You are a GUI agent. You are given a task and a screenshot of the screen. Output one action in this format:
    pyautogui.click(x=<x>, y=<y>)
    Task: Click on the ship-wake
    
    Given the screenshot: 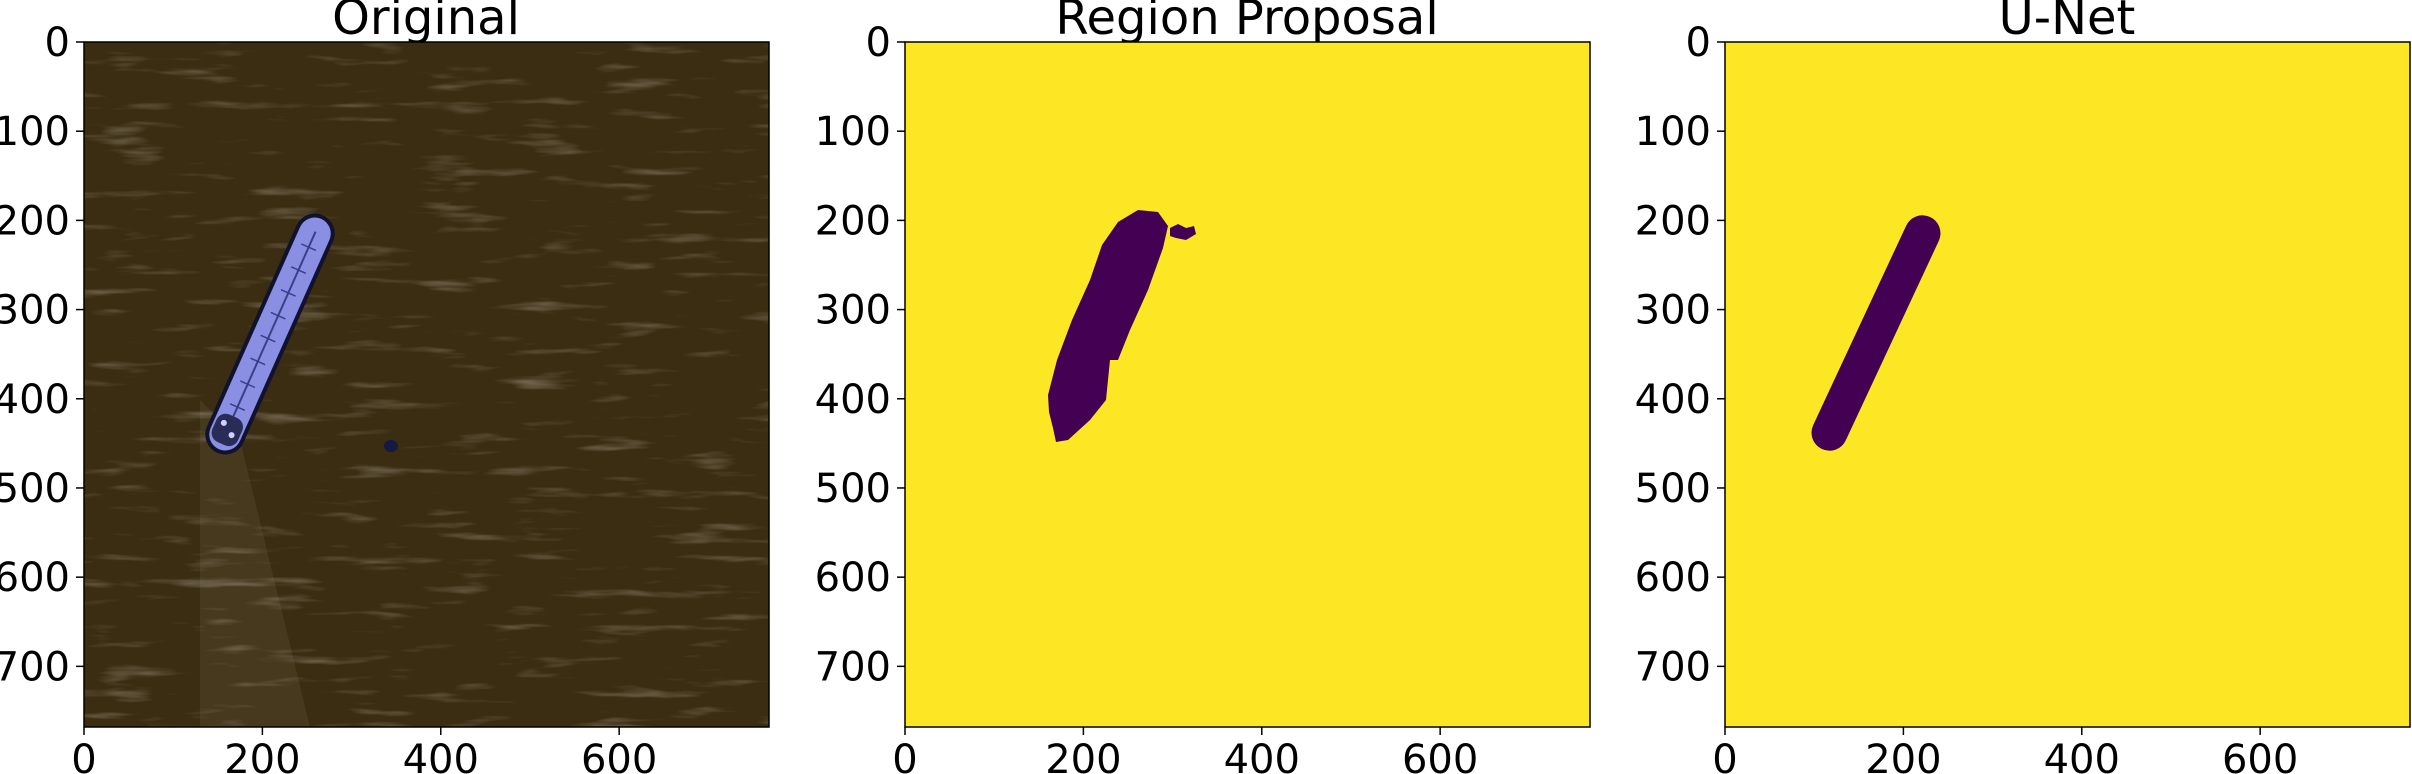 What is the action you would take?
    pyautogui.click(x=255, y=563)
    